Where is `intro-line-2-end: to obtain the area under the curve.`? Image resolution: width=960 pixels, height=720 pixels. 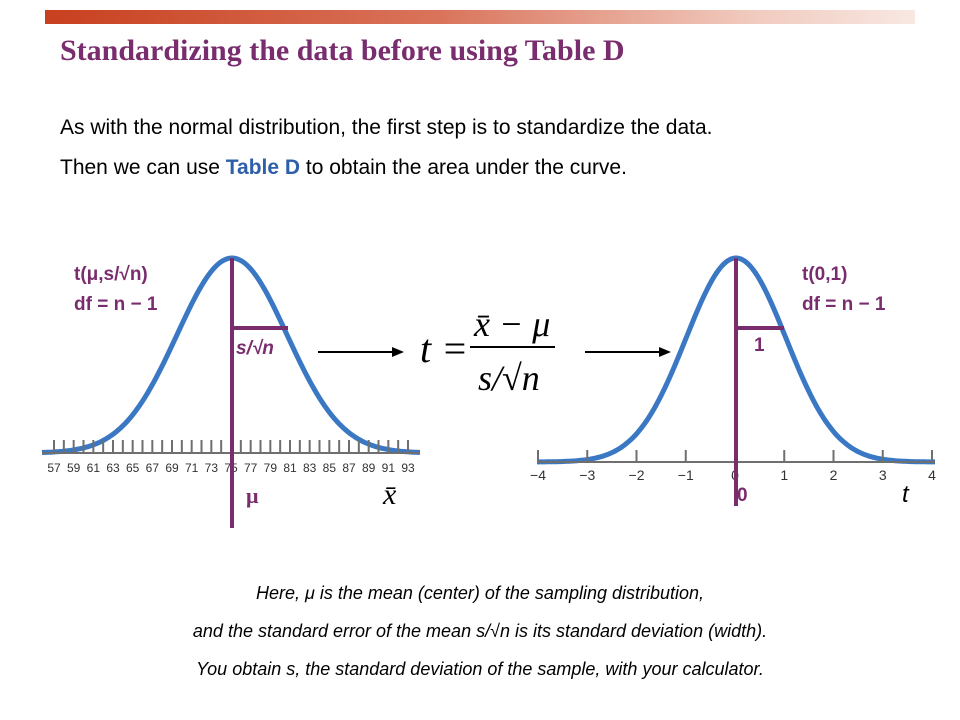 intro-line-2-end: to obtain the area under the curve. is located at coordinates (463, 167).